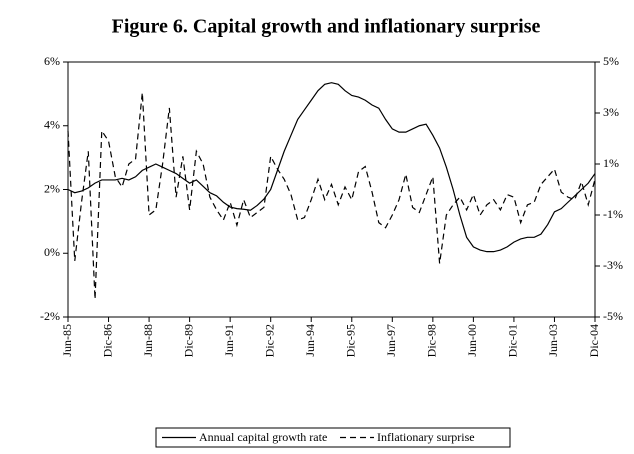 The image size is (634, 454). Describe the element at coordinates (148, 340) in the screenshot. I see `x-tick-label: Jun-88` at that location.